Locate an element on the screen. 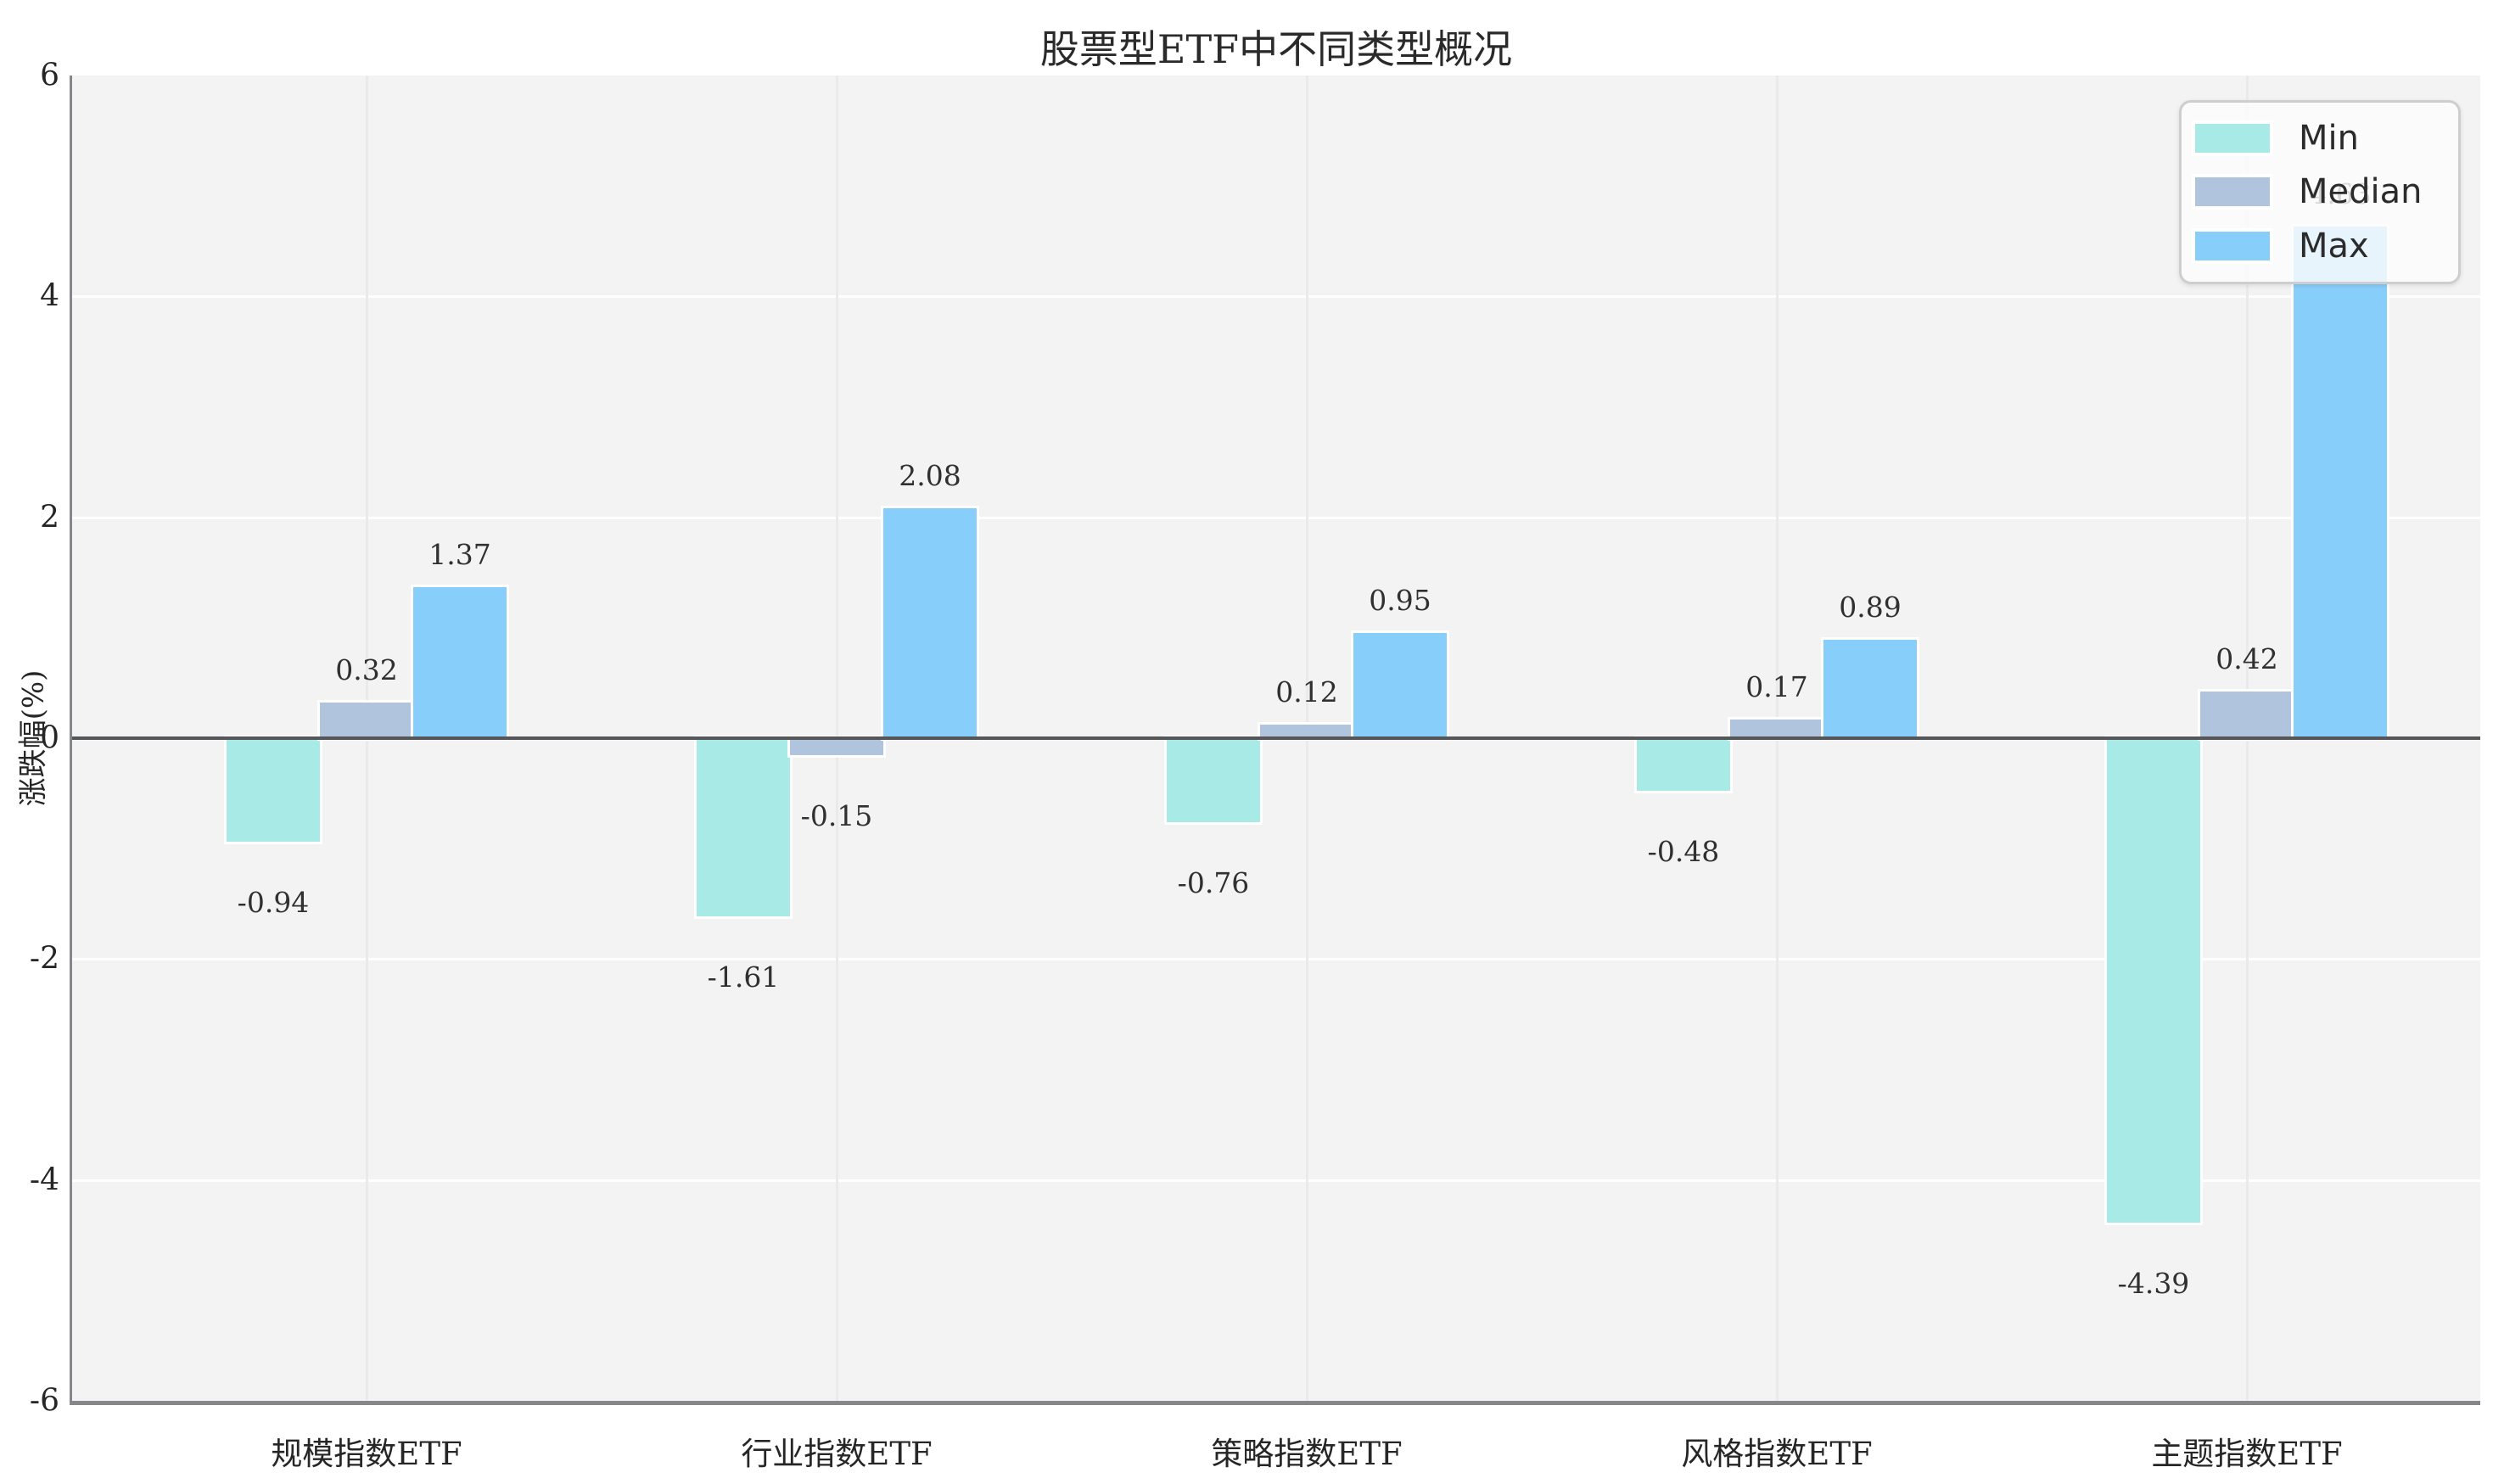 The height and width of the screenshot is (1484, 2504). x-category-label: 策略指数ETF is located at coordinates (1307, 1454).